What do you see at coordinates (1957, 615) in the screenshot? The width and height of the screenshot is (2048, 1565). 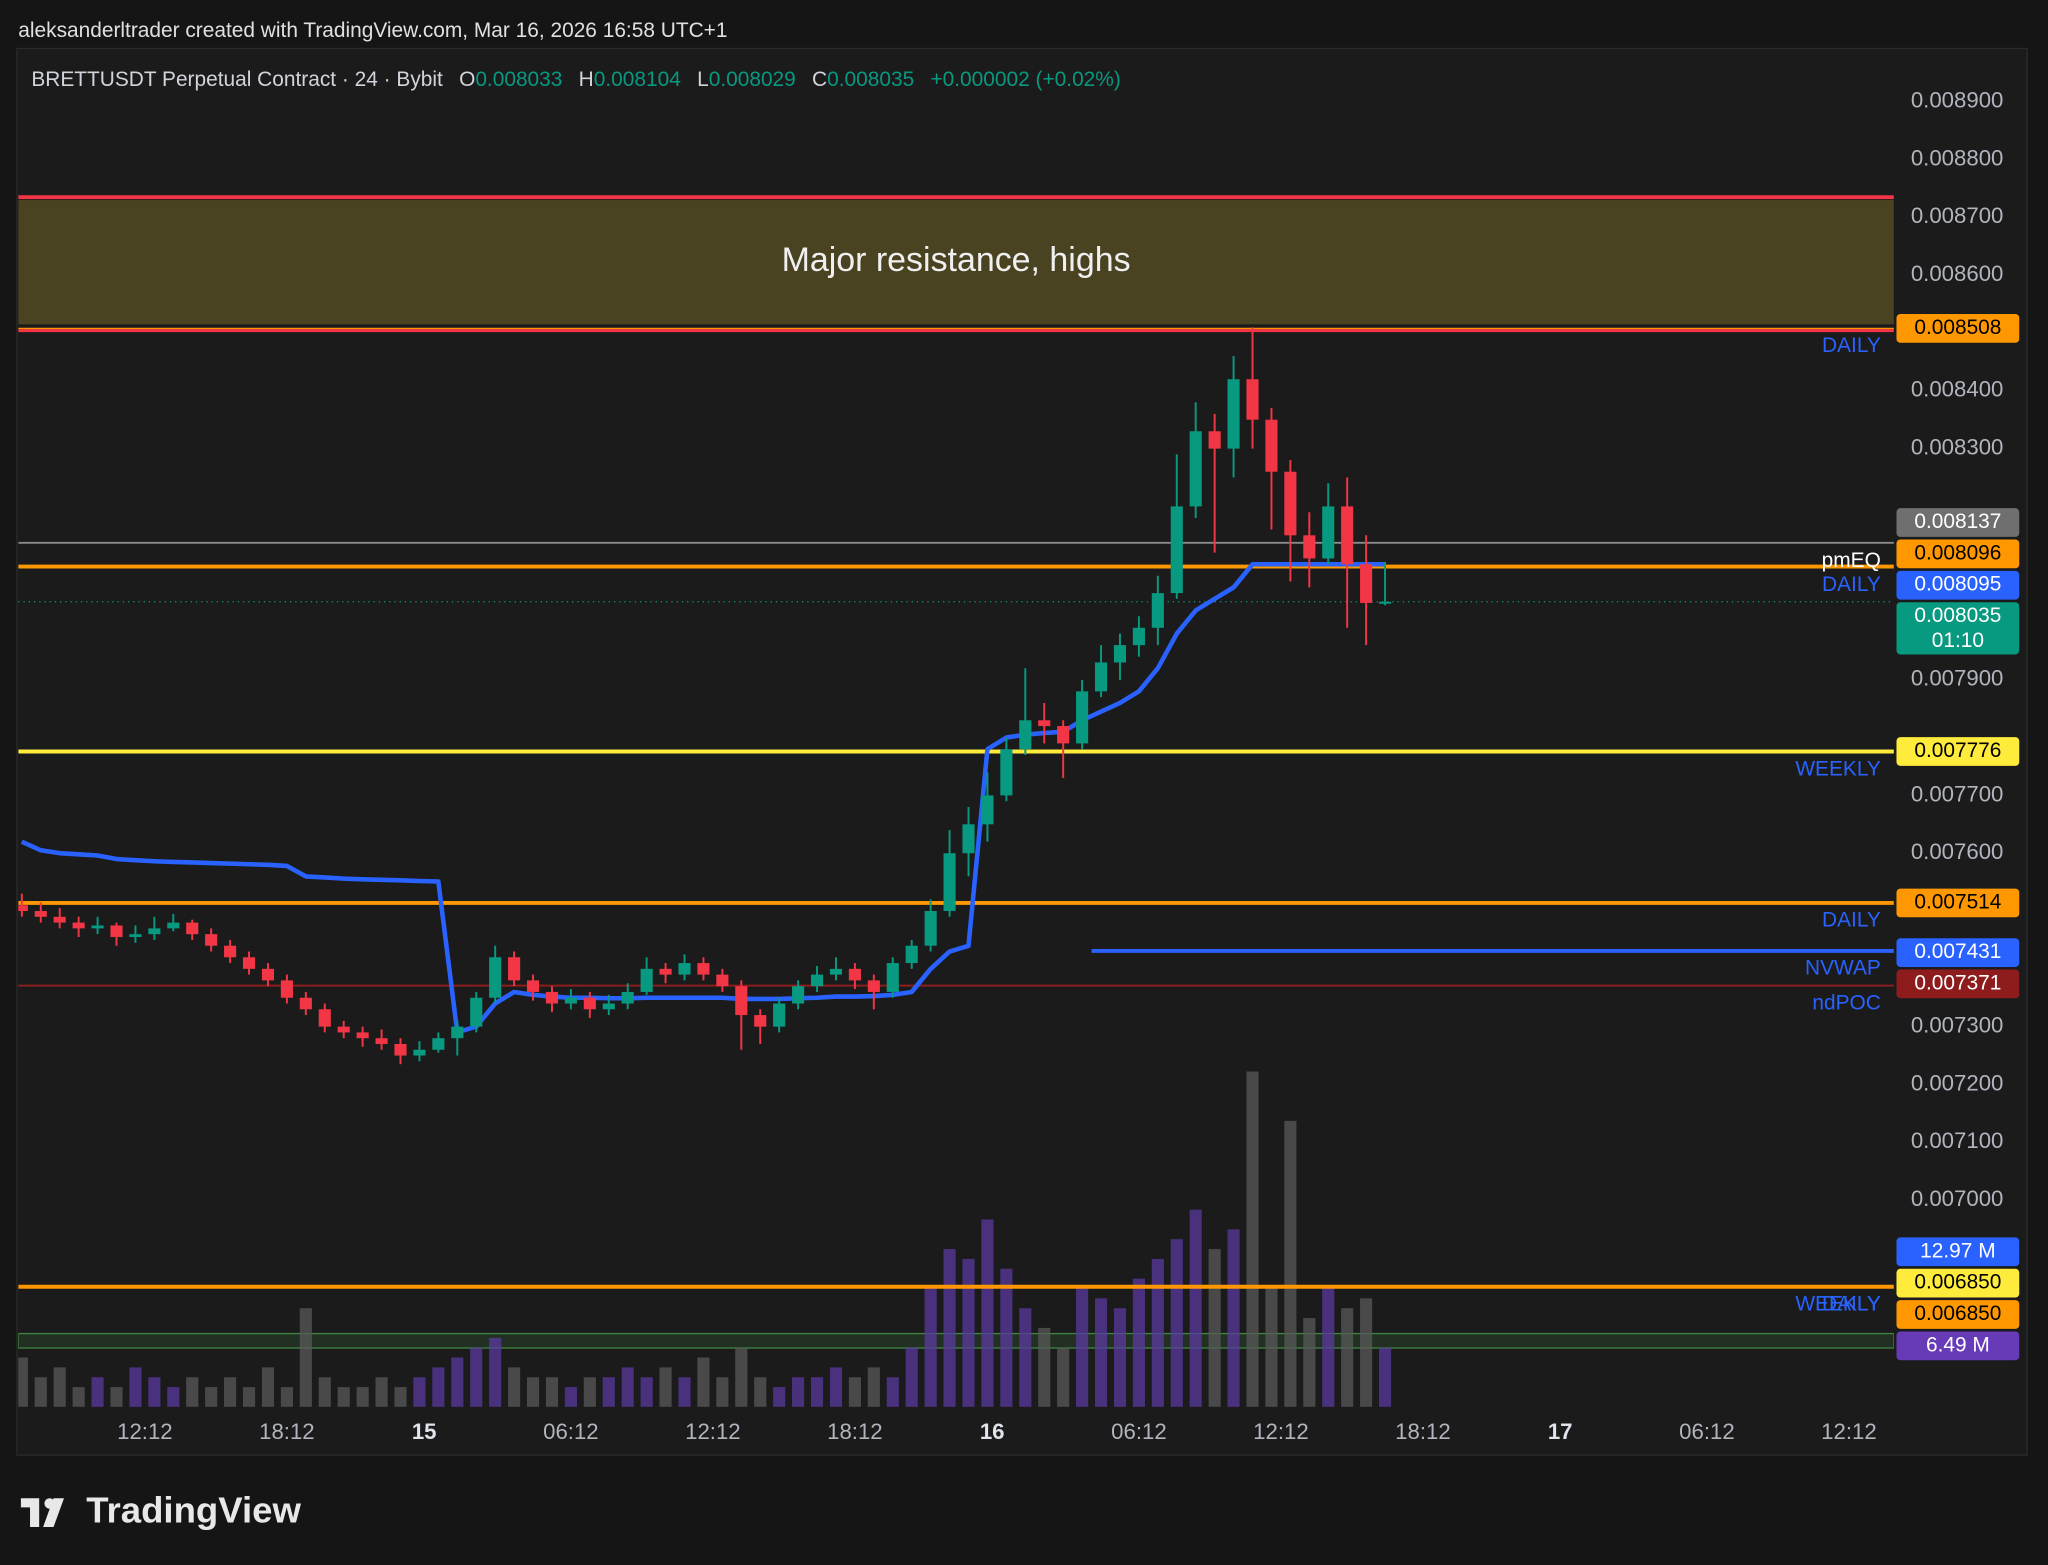 I see `price-tag-label: 0.008035` at bounding box center [1957, 615].